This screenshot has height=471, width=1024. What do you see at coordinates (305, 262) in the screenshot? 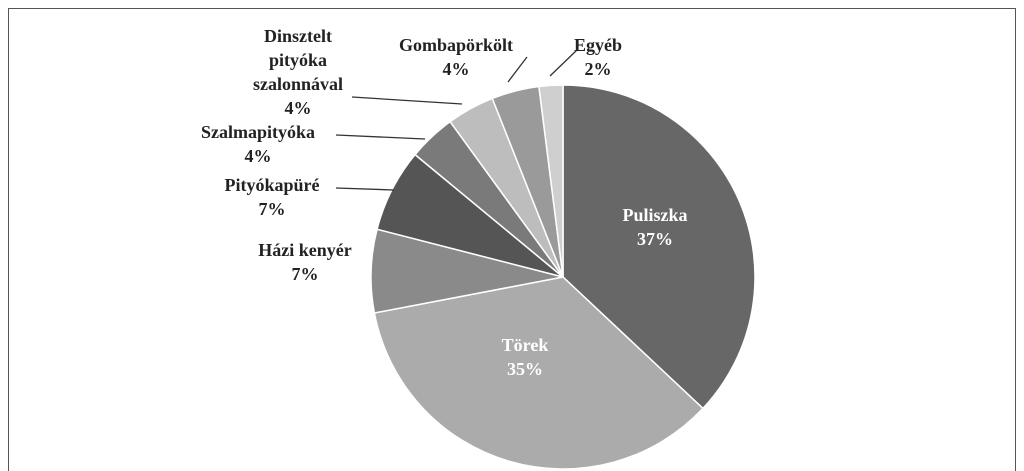
I see `slice-label: Házi kenyér 7%` at bounding box center [305, 262].